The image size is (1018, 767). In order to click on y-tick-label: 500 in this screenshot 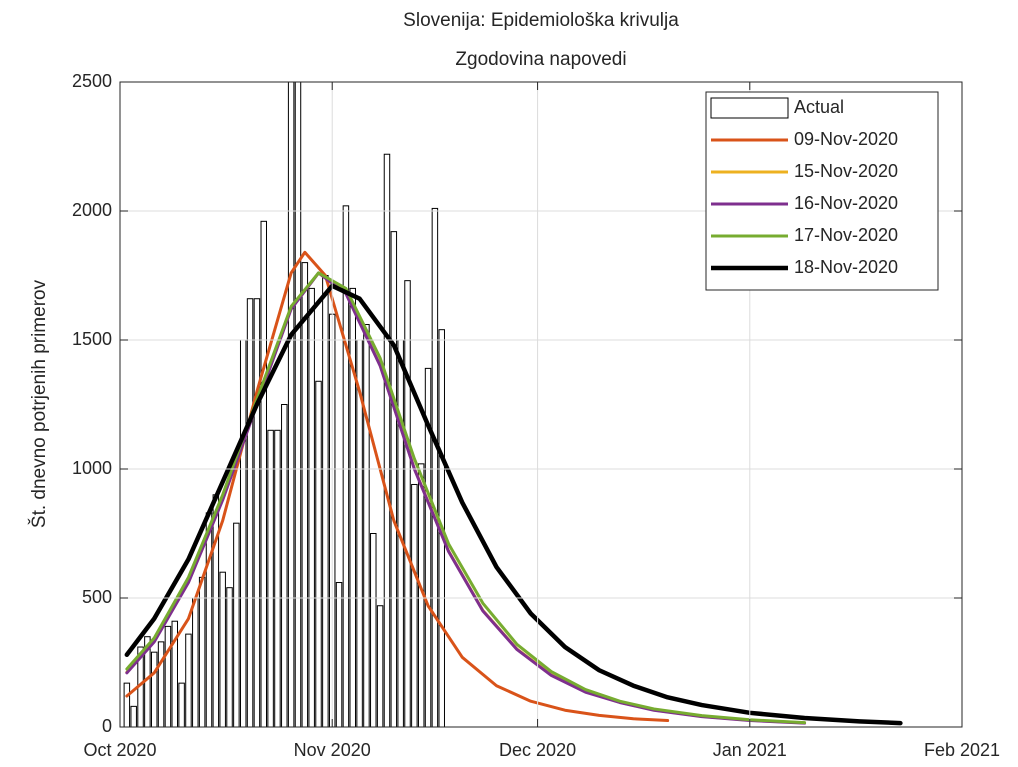, I will do `click(97, 597)`.